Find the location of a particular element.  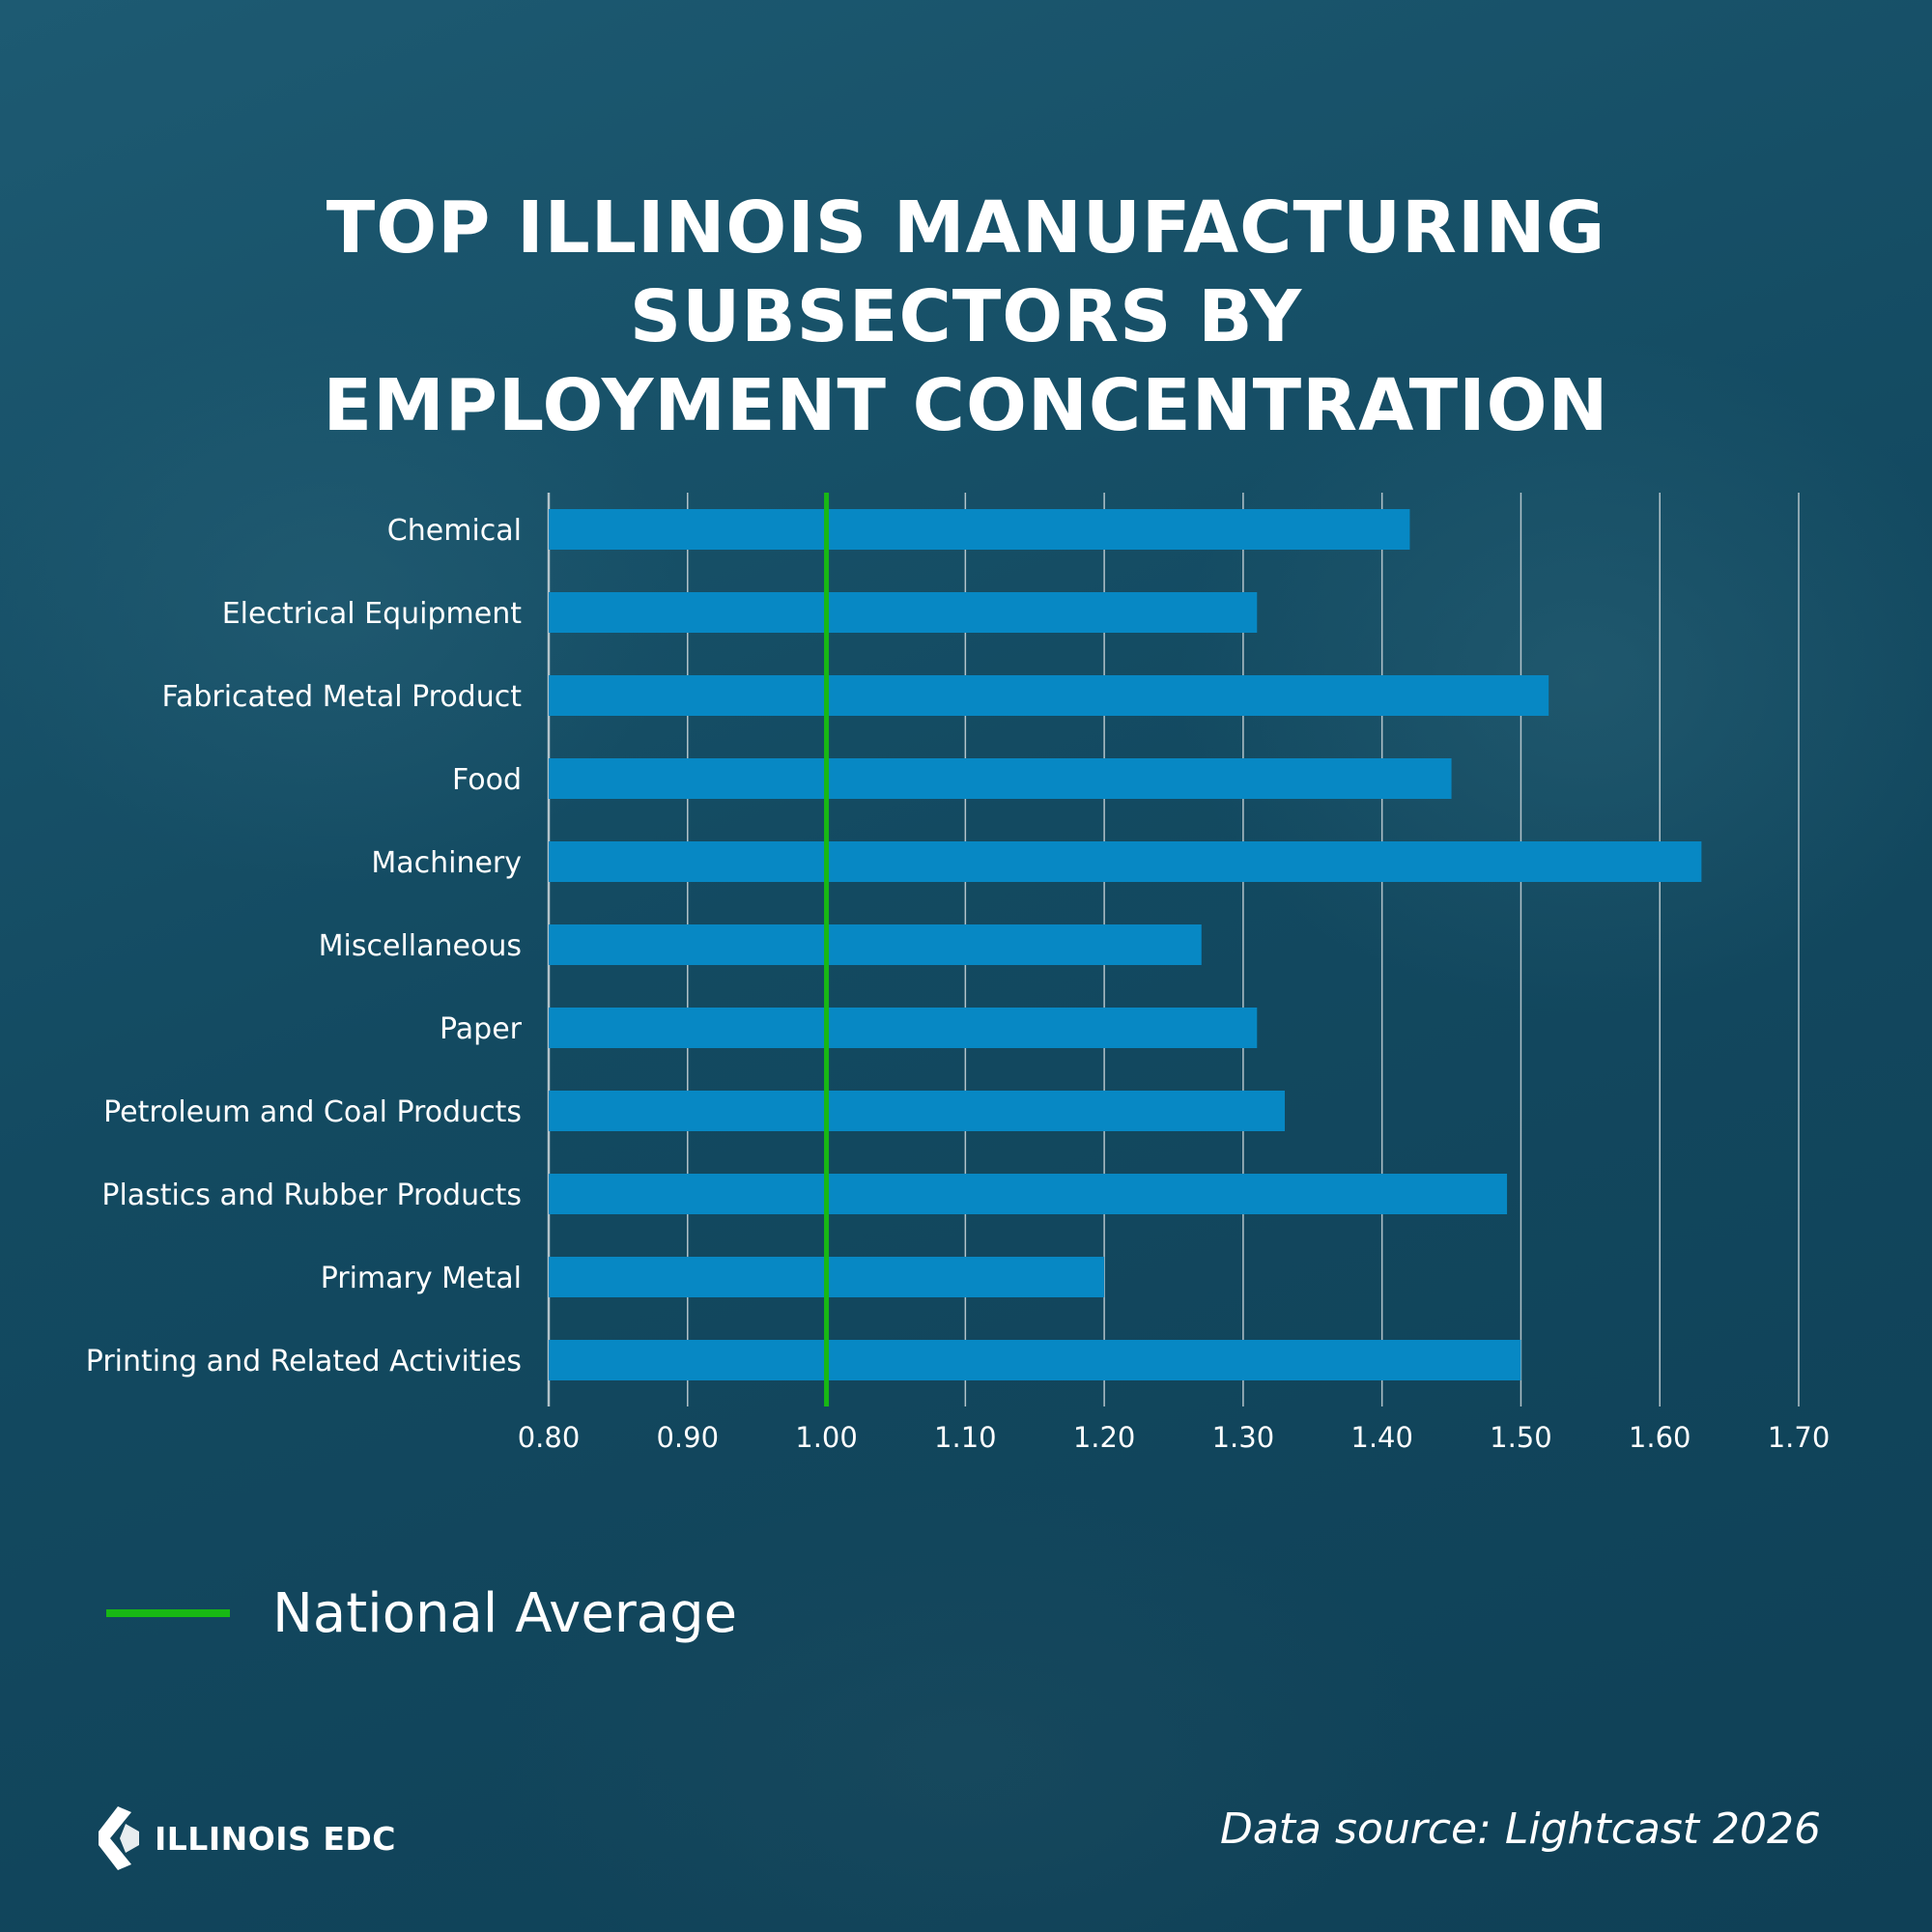

x-tick-label: 1.30 is located at coordinates (1243, 1437).